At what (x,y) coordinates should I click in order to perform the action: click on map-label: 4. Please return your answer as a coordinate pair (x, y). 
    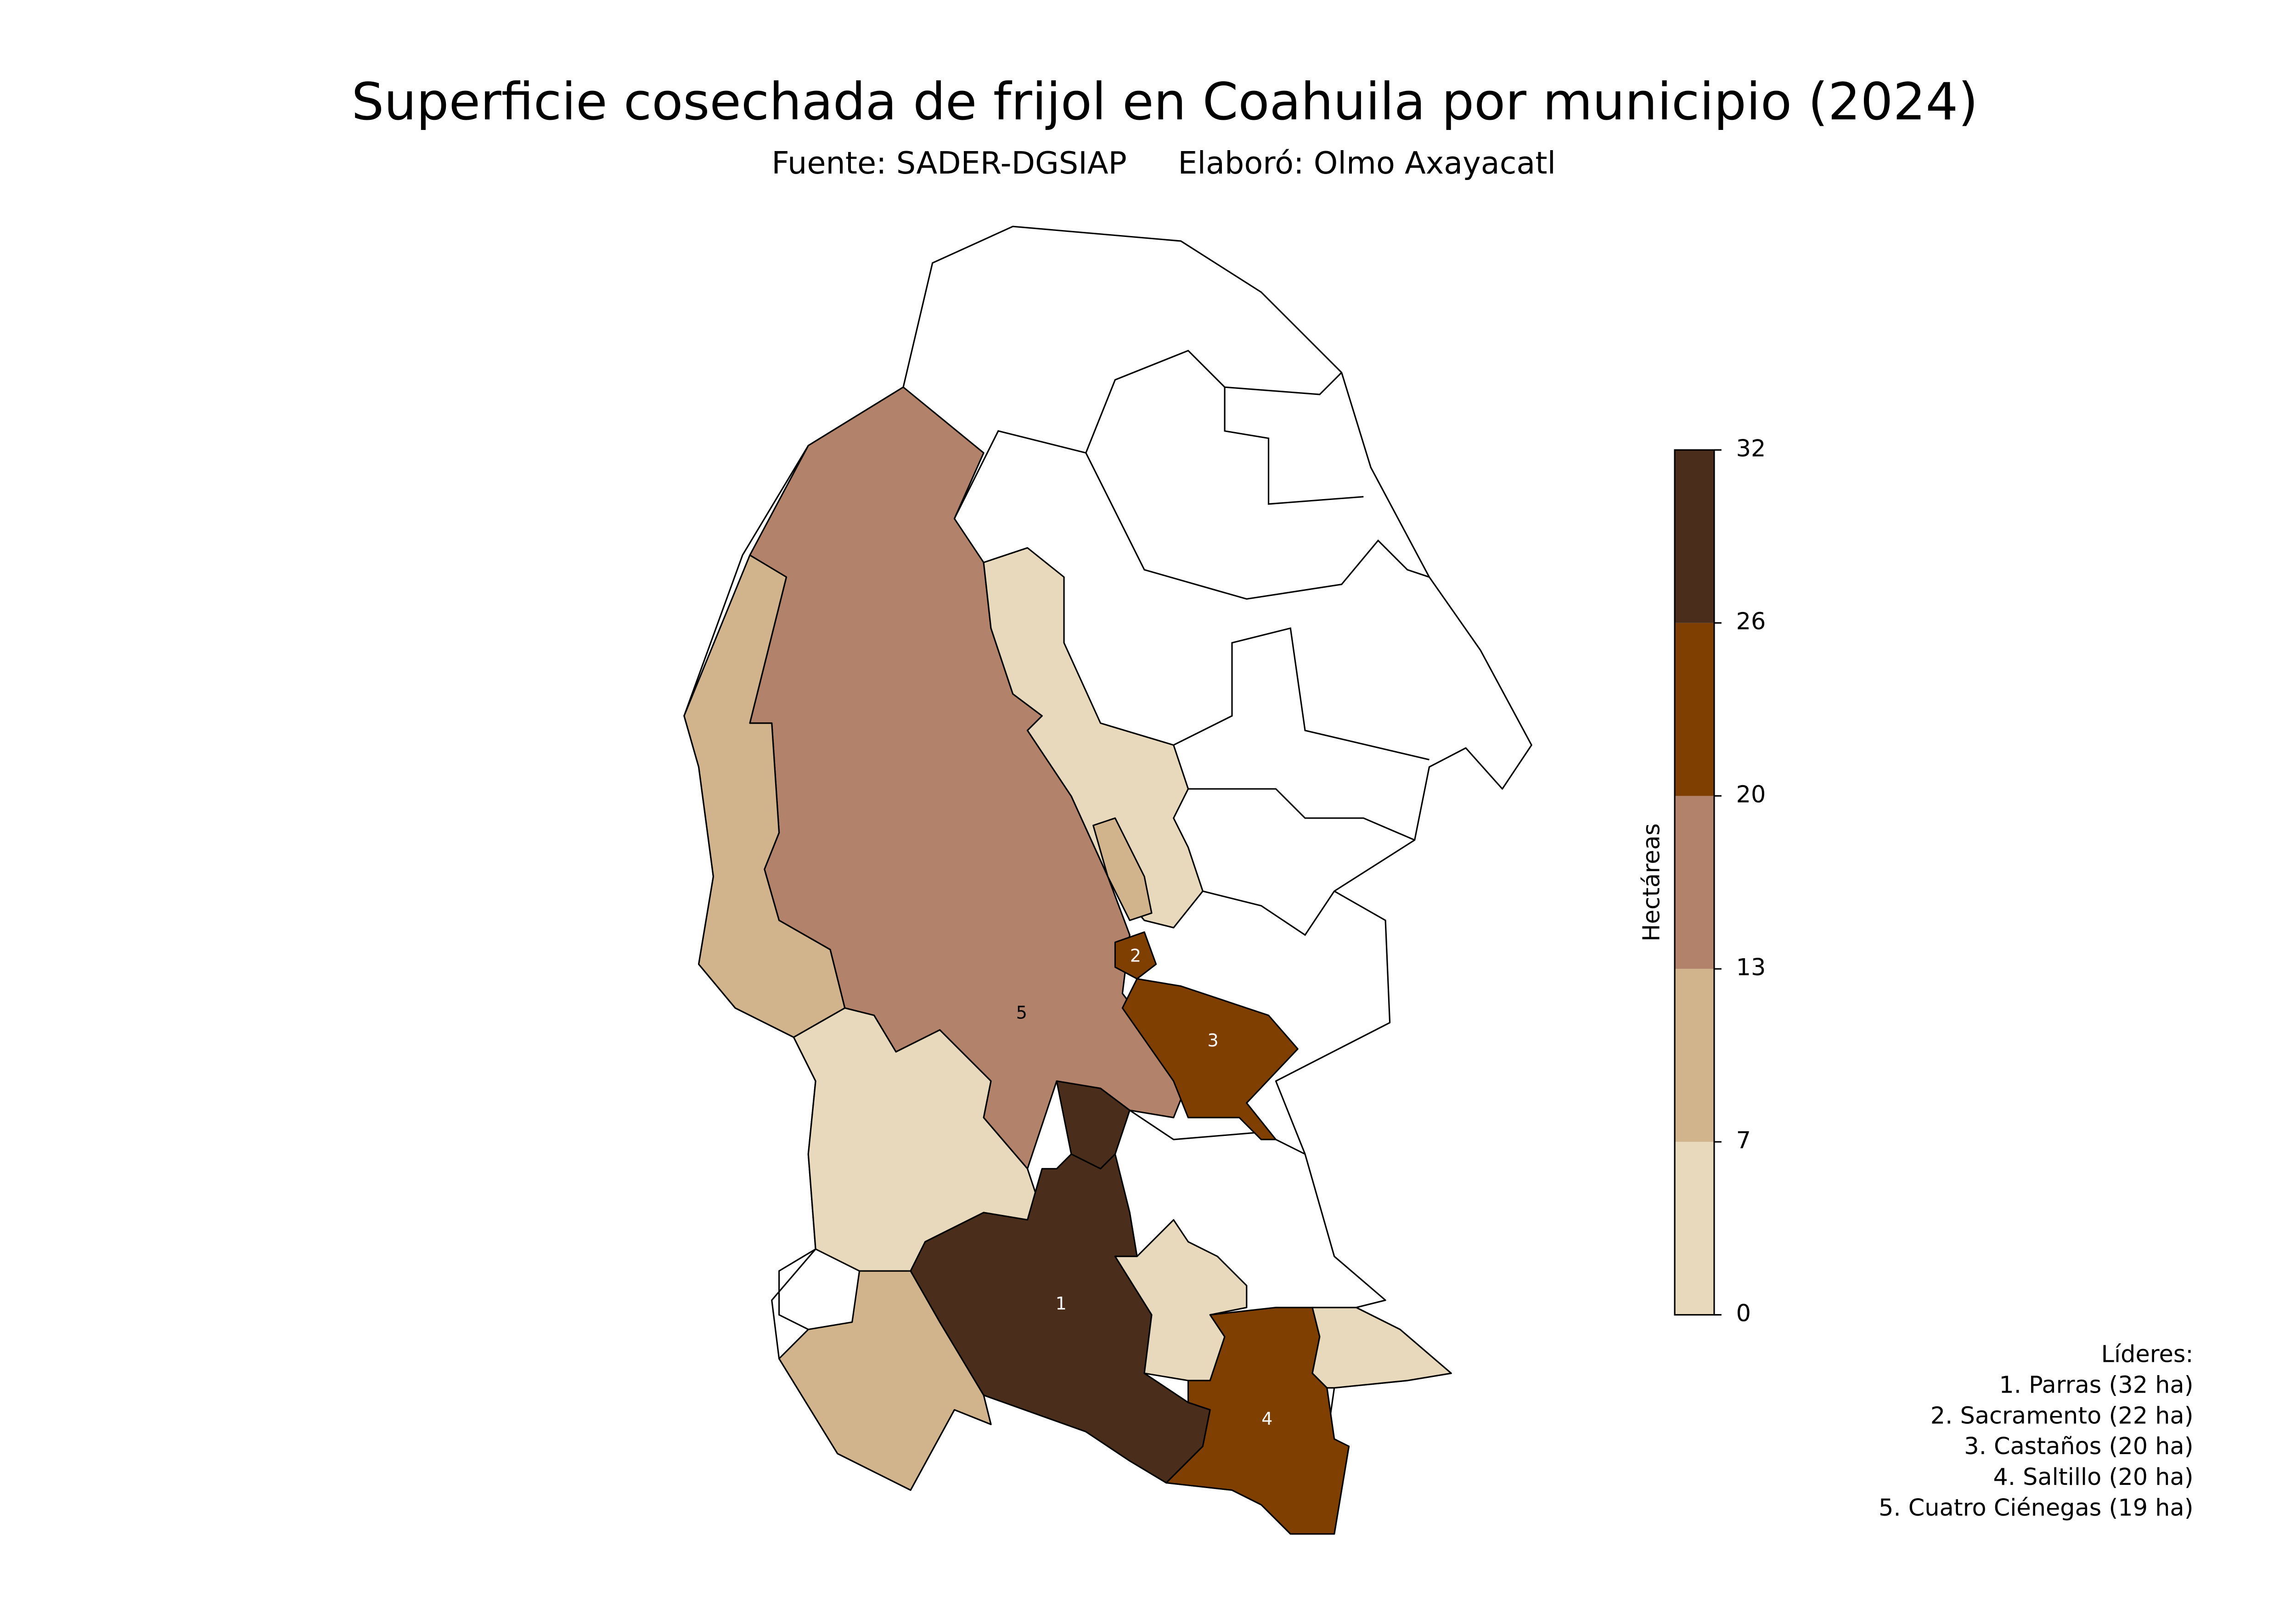
    Looking at the image, I should click on (1267, 1419).